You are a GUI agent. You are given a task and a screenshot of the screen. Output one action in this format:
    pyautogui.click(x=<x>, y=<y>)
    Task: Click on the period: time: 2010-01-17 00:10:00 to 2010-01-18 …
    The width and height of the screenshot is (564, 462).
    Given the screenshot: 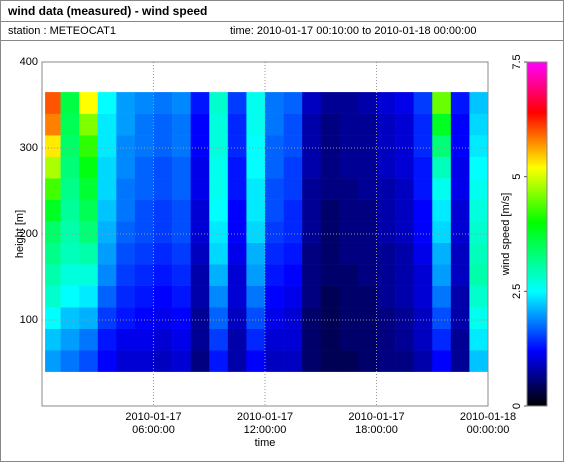 What is the action you would take?
    pyautogui.click(x=353, y=31)
    